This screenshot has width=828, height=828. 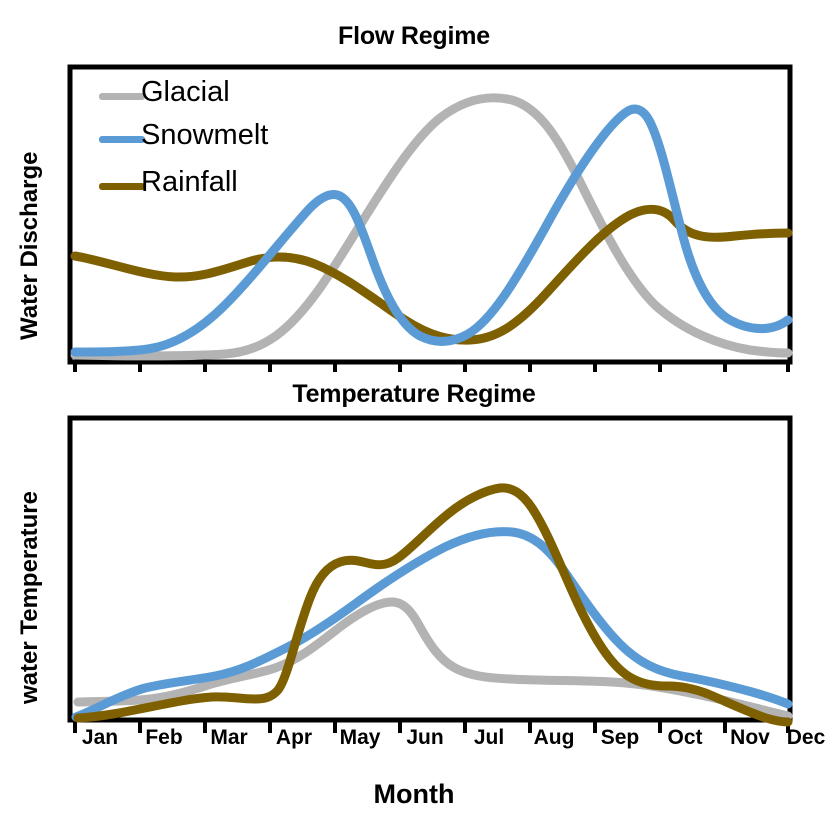 What do you see at coordinates (100, 737) in the screenshot?
I see `xtick-label-jan: Jan` at bounding box center [100, 737].